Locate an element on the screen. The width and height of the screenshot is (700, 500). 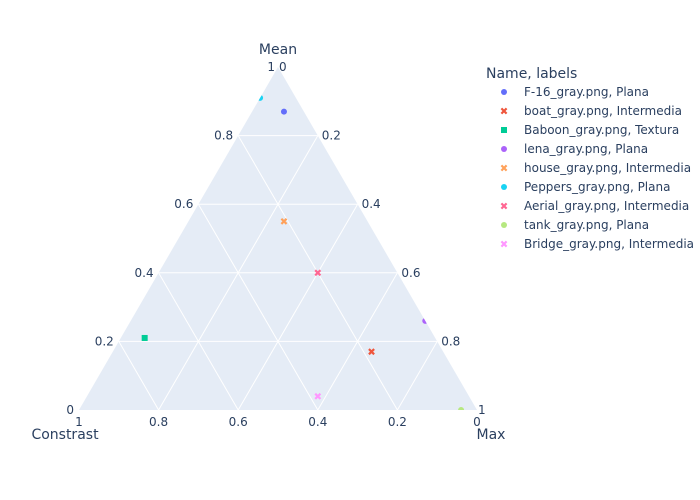
legend-label: Bridge_gray.png, Intermedia is located at coordinates (609, 244).